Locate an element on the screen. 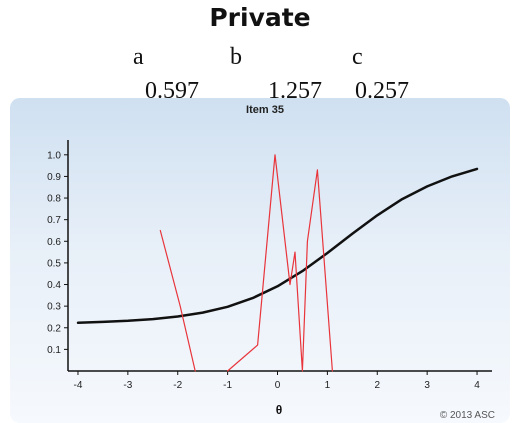  param-c-label: c is located at coordinates (357, 57).